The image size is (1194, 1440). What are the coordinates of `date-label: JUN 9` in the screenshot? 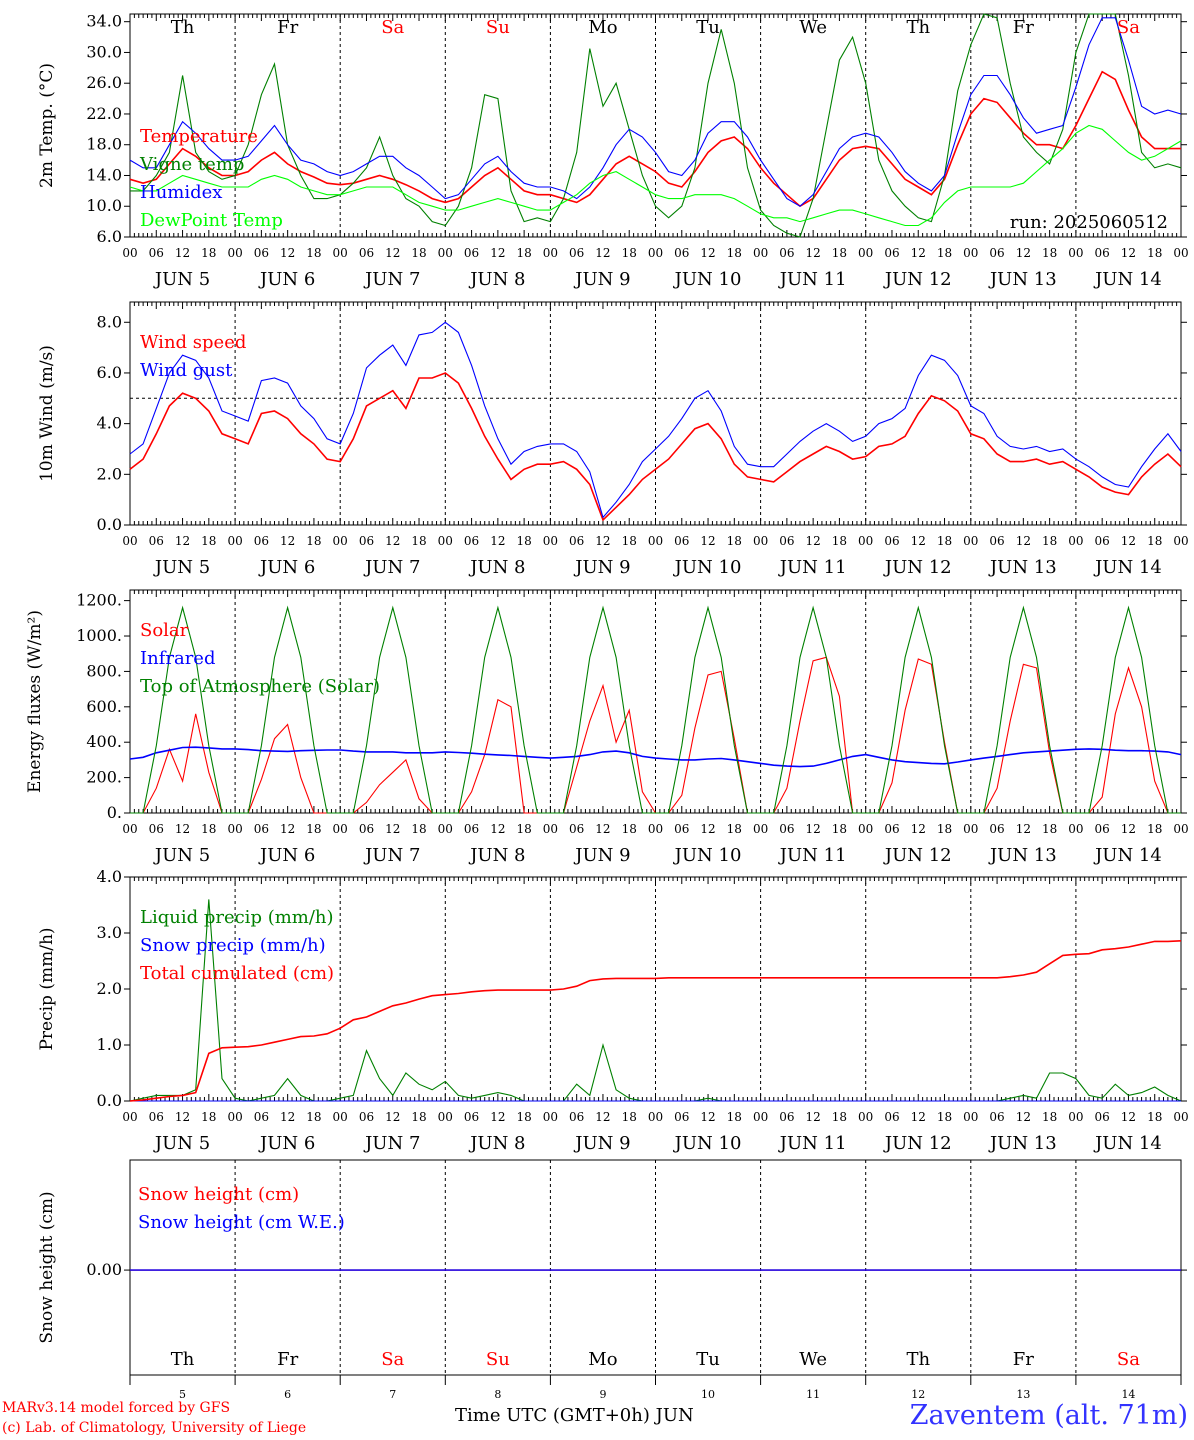 It's located at (601, 279).